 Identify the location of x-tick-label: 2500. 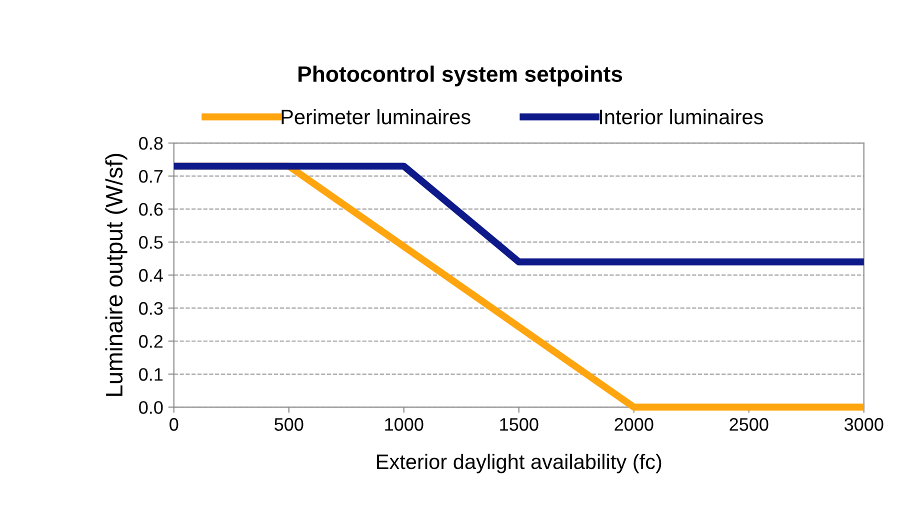
(749, 424).